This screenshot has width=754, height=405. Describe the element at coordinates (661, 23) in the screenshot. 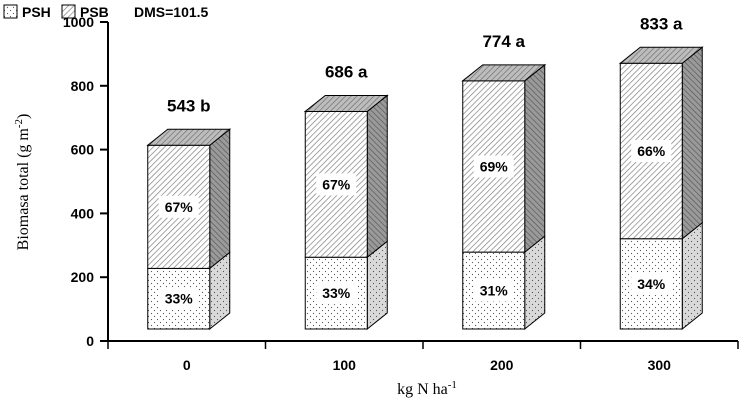

I see `bar-total-label: 833 a` at that location.